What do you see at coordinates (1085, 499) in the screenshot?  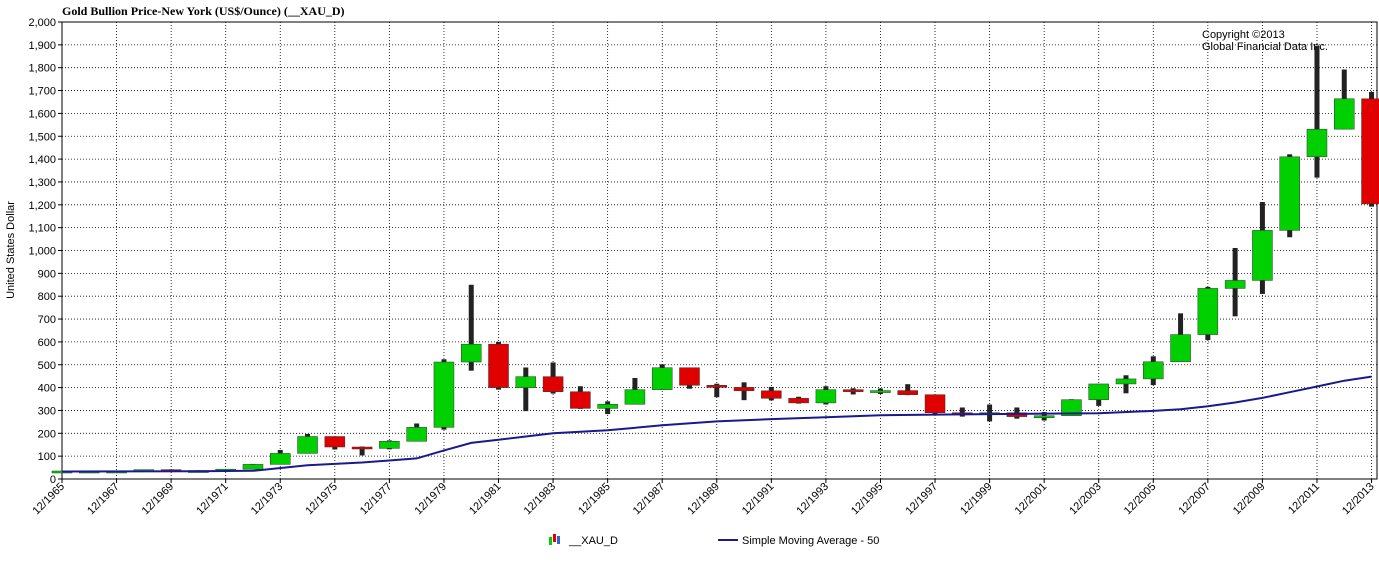 I see `x-tick-label: 12/2003` at bounding box center [1085, 499].